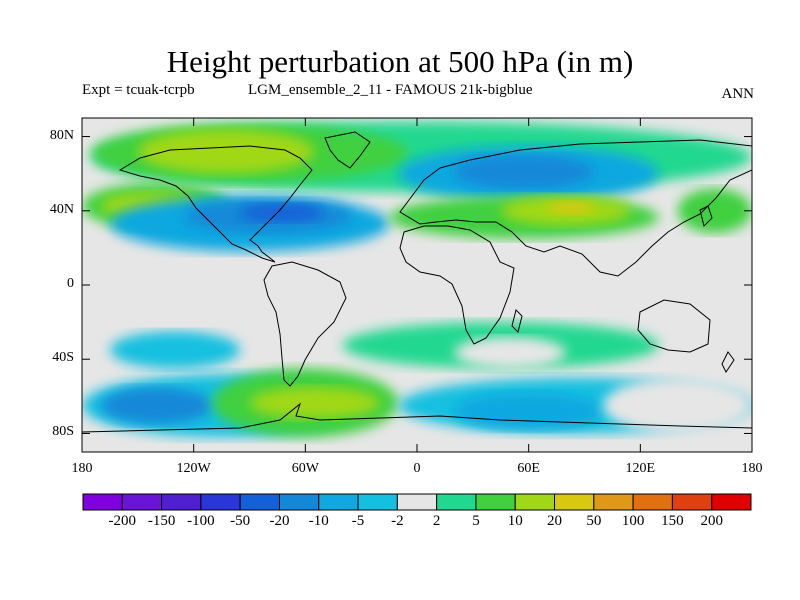 The width and height of the screenshot is (800, 600). What do you see at coordinates (201, 521) in the screenshot?
I see `colorbar-label: -100` at bounding box center [201, 521].